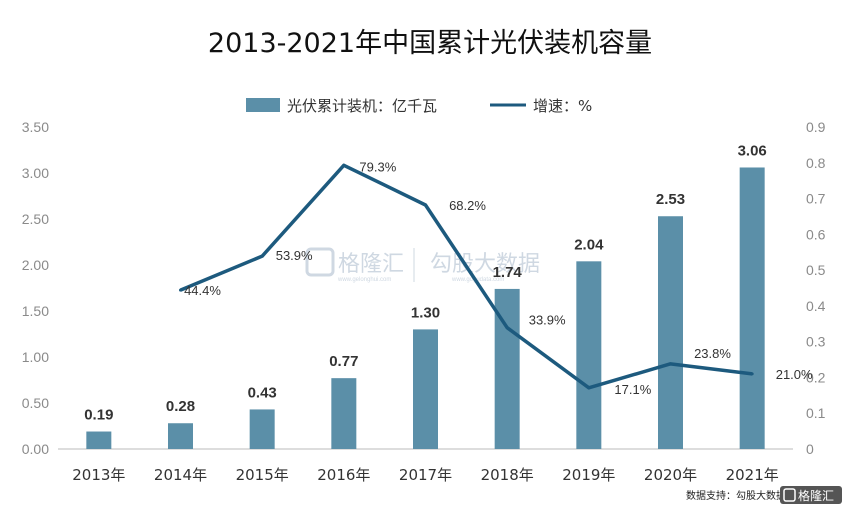  I want to click on x-tick-label: 2013年, so click(98, 475).